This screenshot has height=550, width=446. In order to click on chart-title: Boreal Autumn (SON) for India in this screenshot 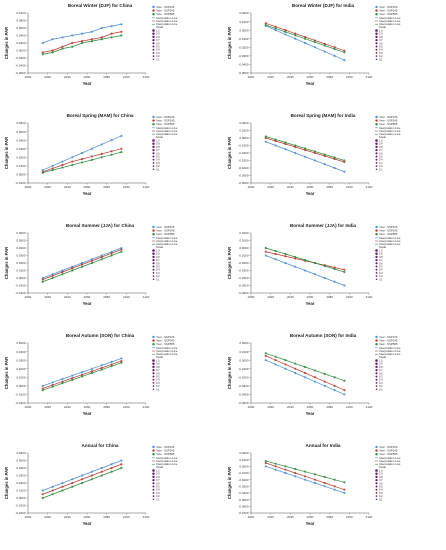, I will do `click(323, 335)`.